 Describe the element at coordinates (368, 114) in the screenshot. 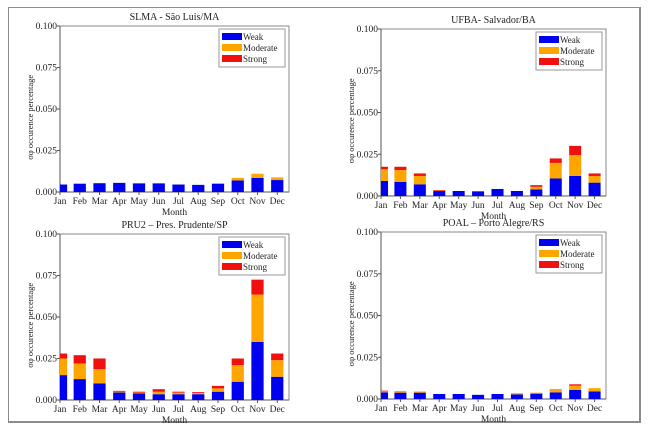

I see `y-tick-label: 0.050` at that location.